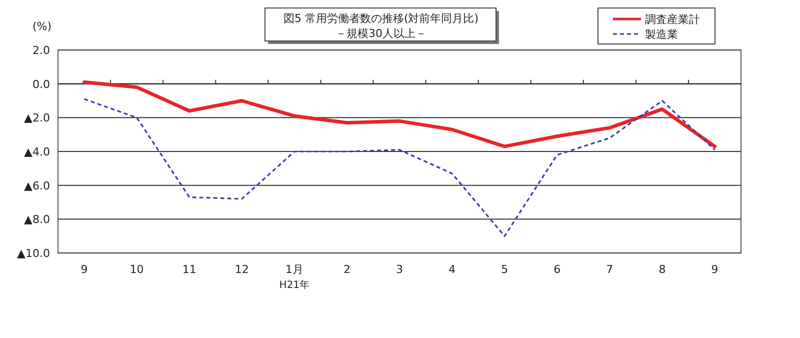  I want to click on x-tick-label: 10, so click(137, 269).